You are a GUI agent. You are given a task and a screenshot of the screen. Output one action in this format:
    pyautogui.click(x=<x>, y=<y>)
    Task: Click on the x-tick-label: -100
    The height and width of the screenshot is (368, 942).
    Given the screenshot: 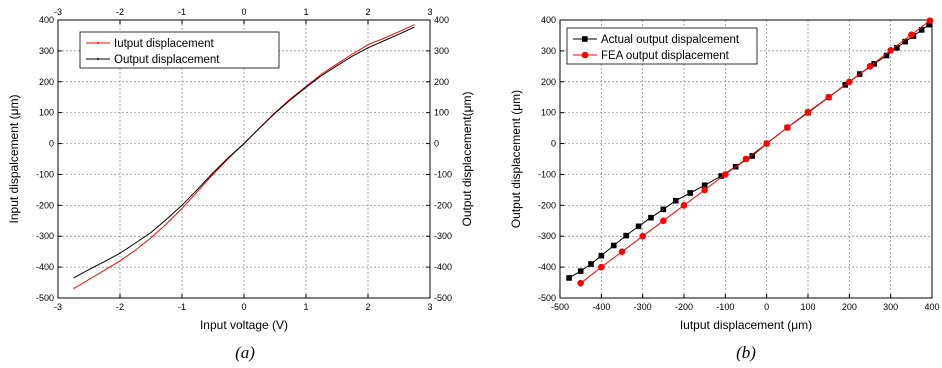 What is the action you would take?
    pyautogui.click(x=725, y=307)
    